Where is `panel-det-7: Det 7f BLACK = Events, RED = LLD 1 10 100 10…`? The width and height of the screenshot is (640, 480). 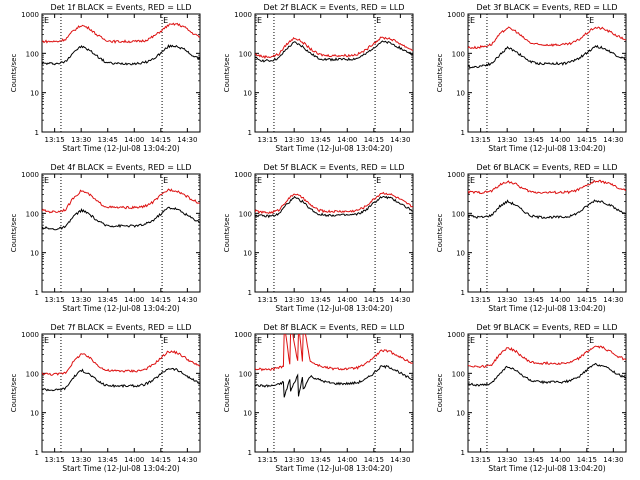 panel-det-7: Det 7f BLACK = Events, RED = LLD 1 10 100 10… is located at coordinates (105, 398).